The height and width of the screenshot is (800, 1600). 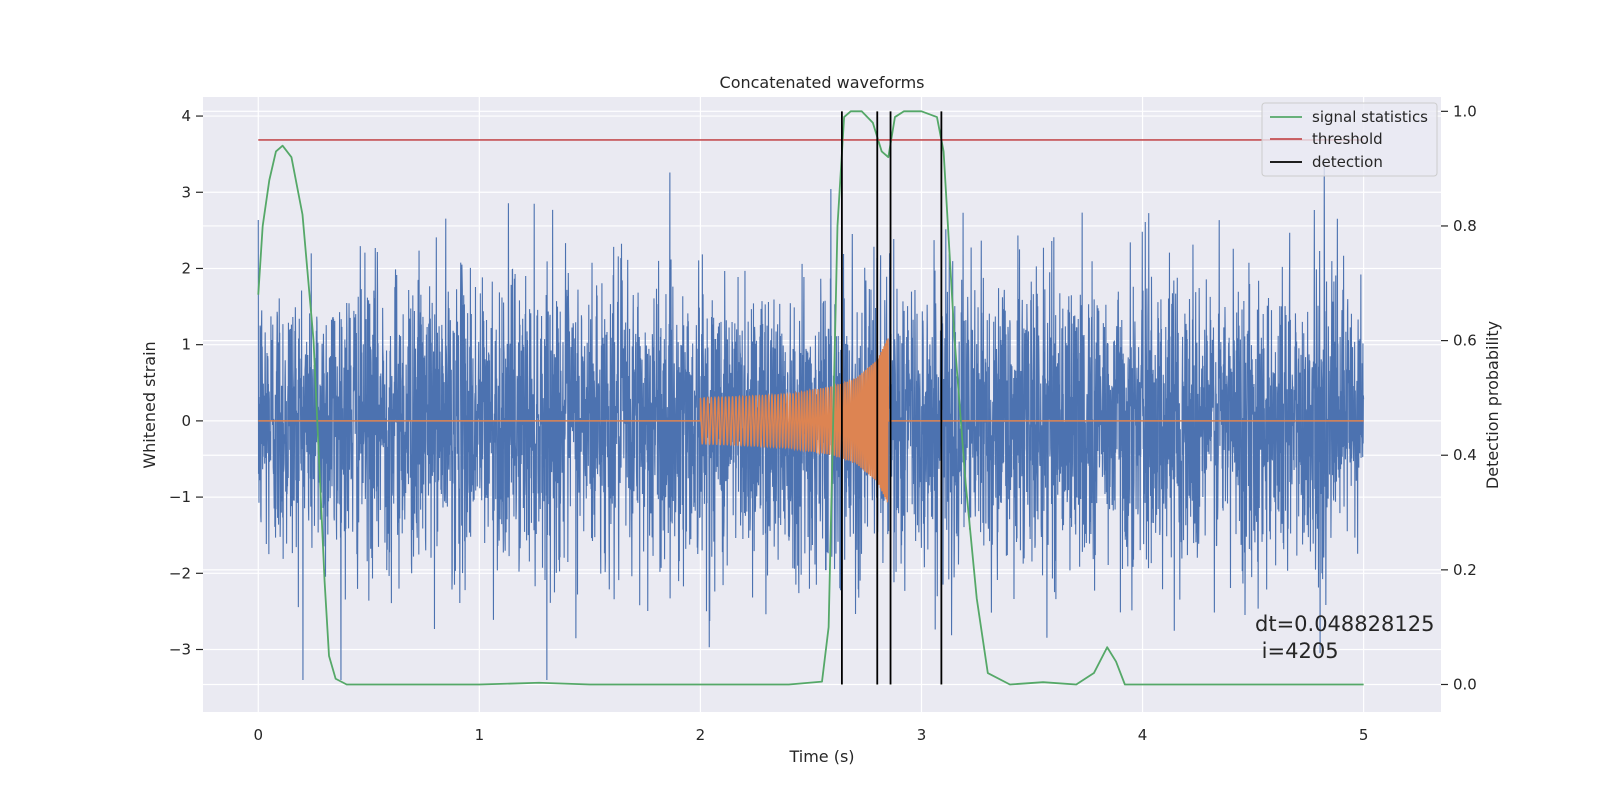 I want to click on legend: signal statistics threshold detection, so click(x=1349, y=139).